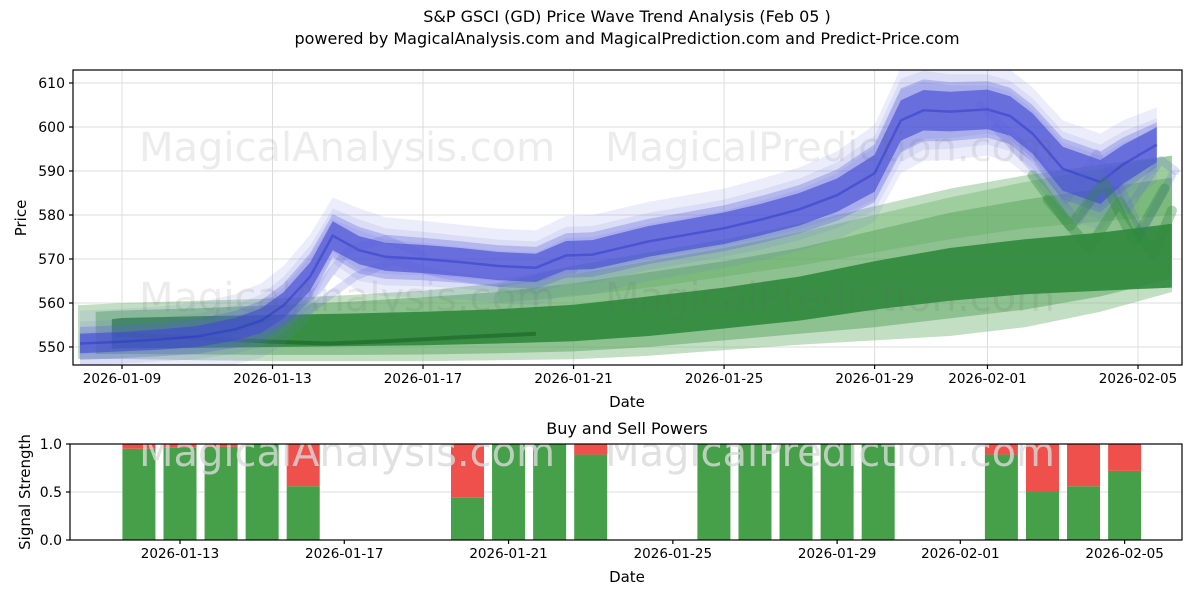 The image size is (1200, 600). I want to click on bottom-x-axis-label: Date, so click(627, 577).